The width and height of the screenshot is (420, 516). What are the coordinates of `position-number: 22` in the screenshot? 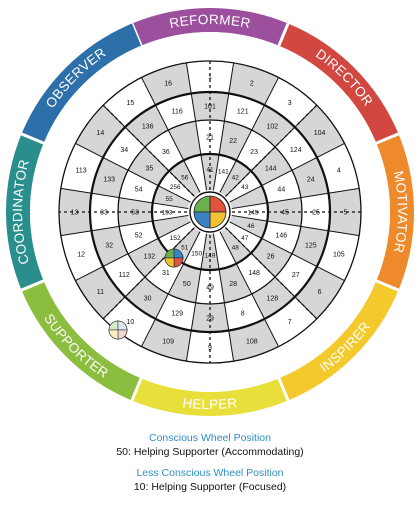 It's located at (233, 141).